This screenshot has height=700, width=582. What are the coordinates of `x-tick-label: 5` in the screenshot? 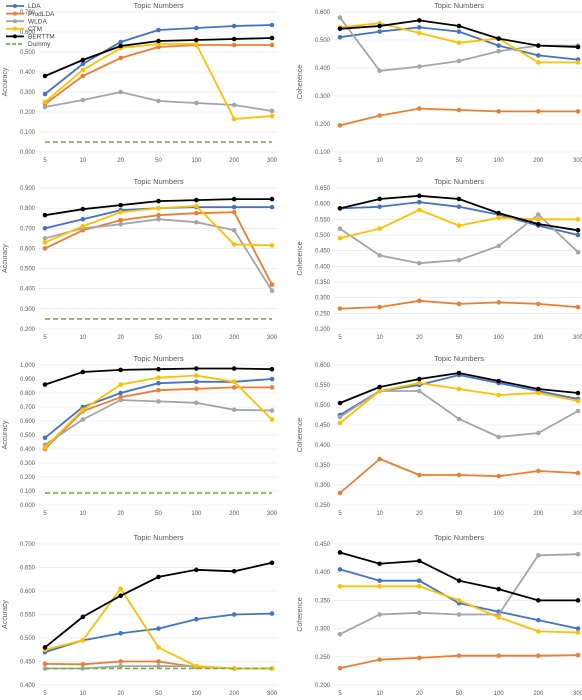 It's located at (340, 338).